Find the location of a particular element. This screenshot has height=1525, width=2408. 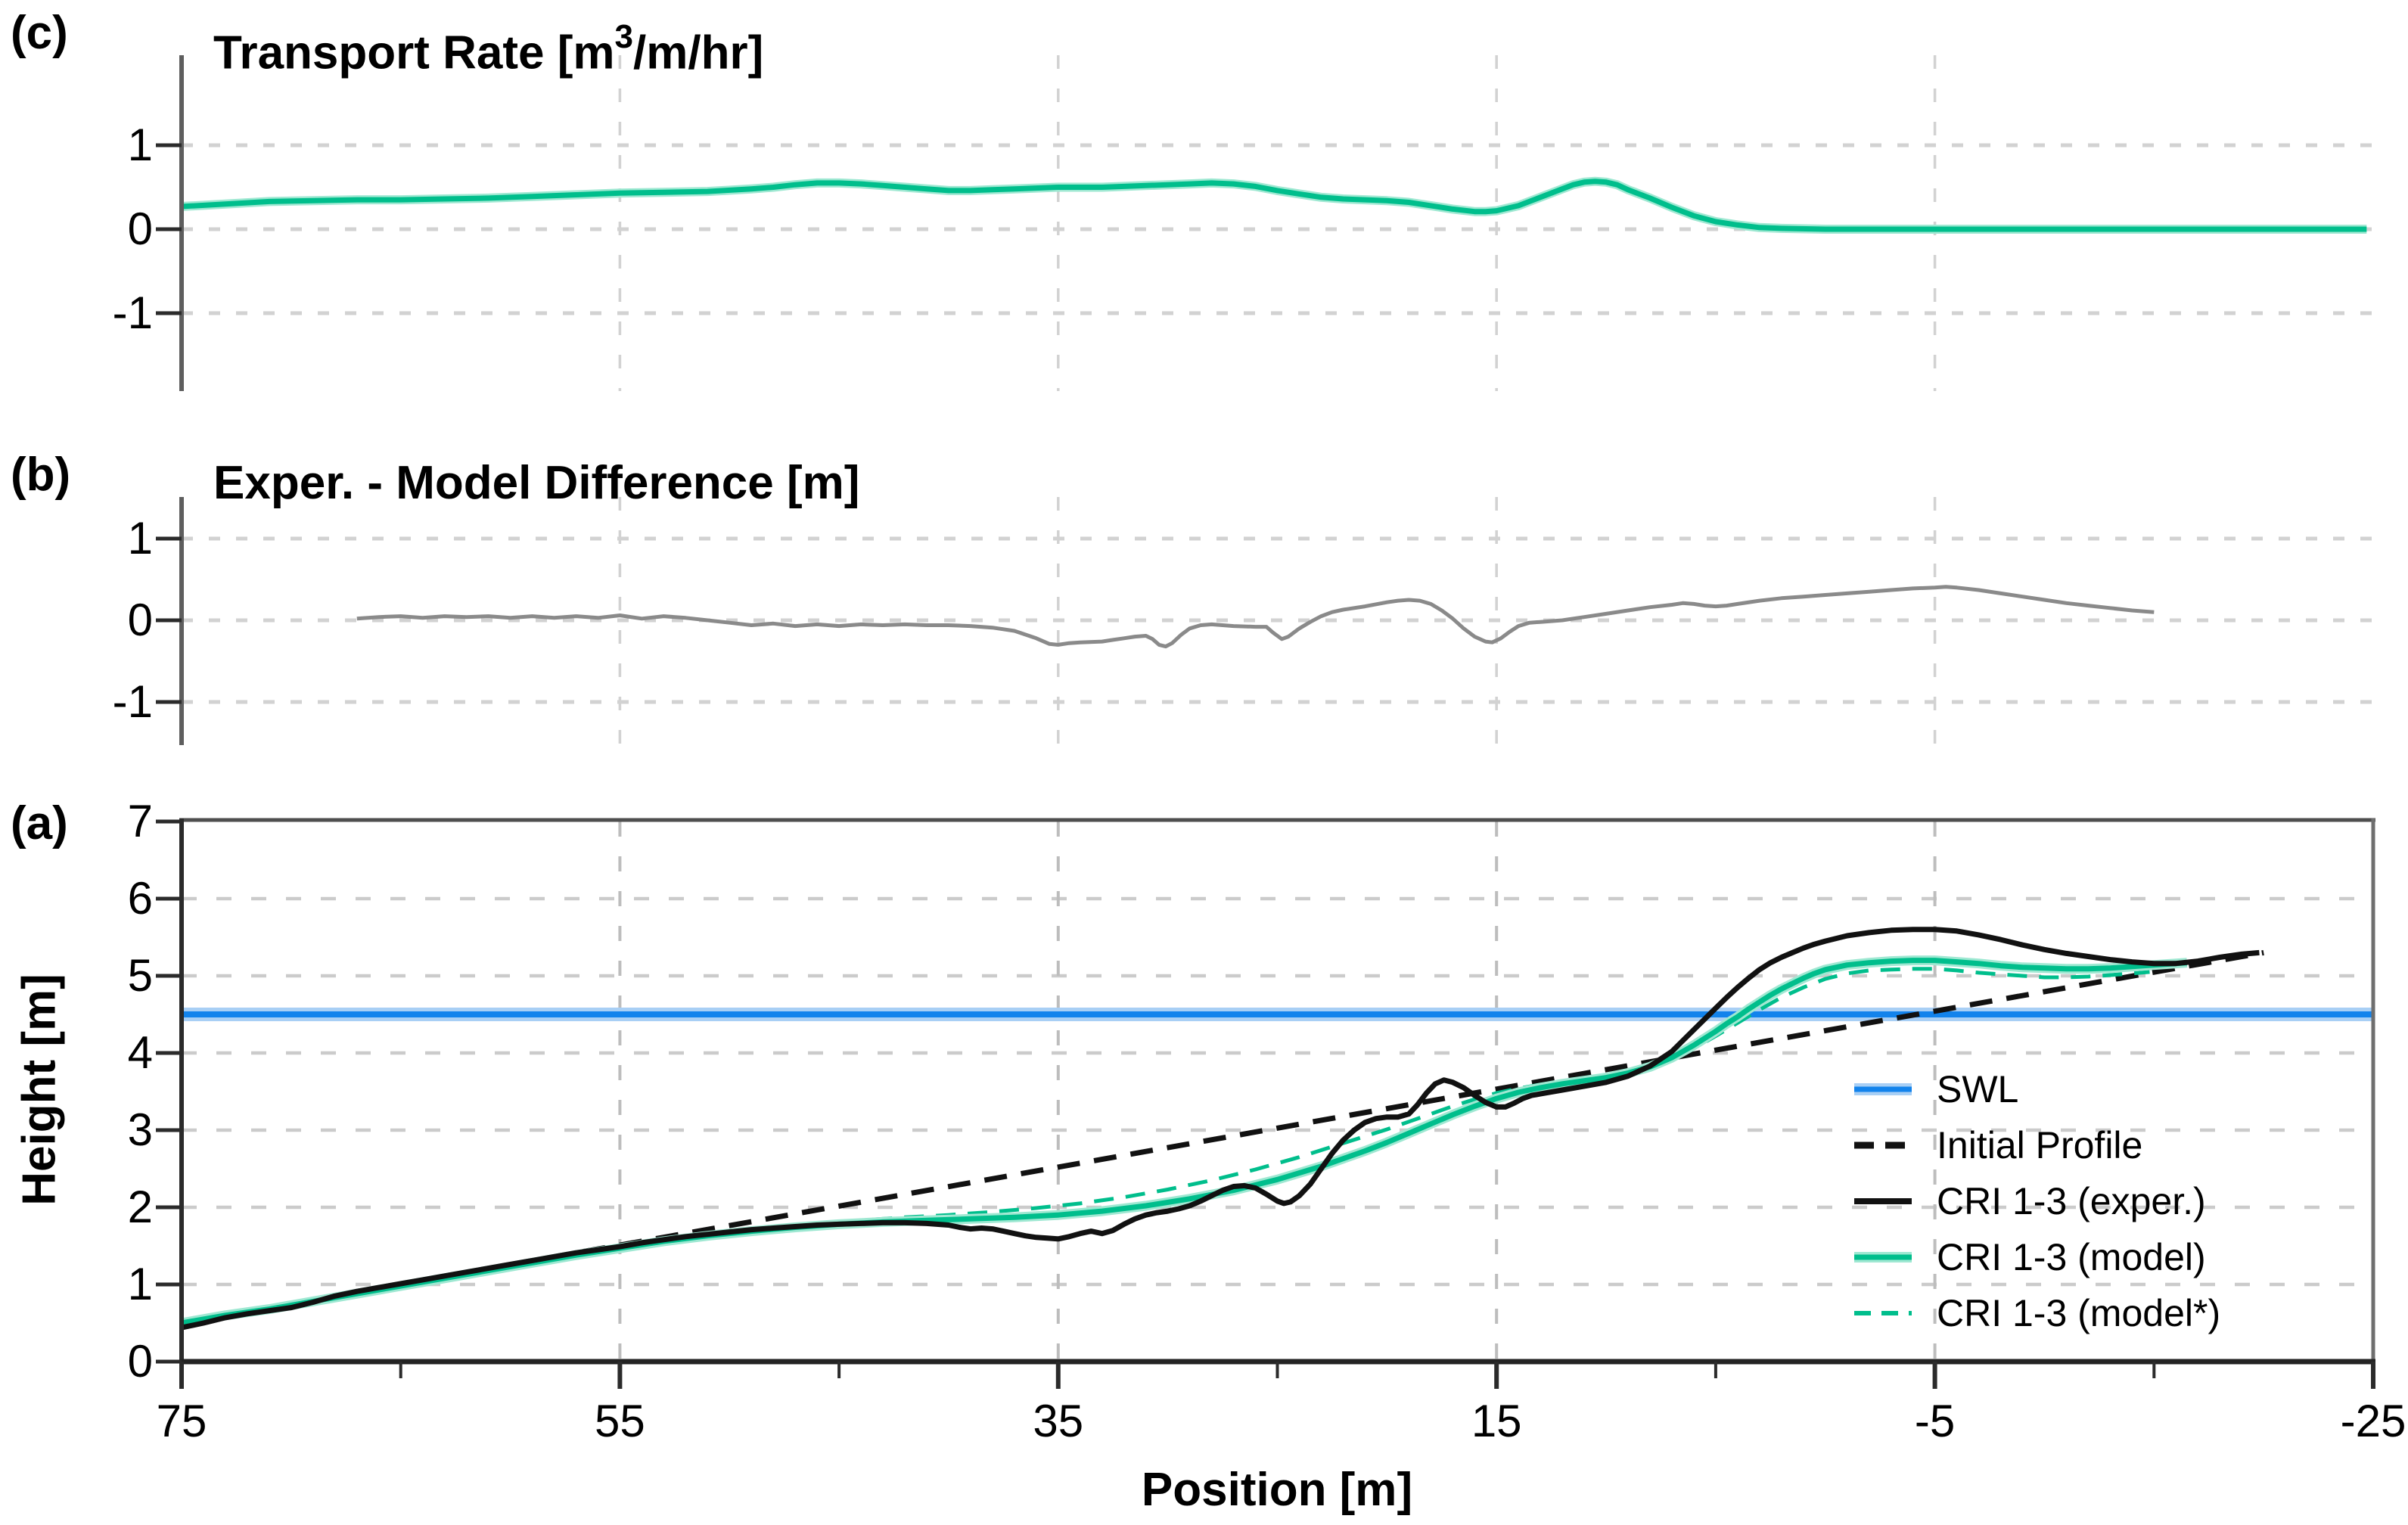

x-tick-label: 75 is located at coordinates (181, 1421).